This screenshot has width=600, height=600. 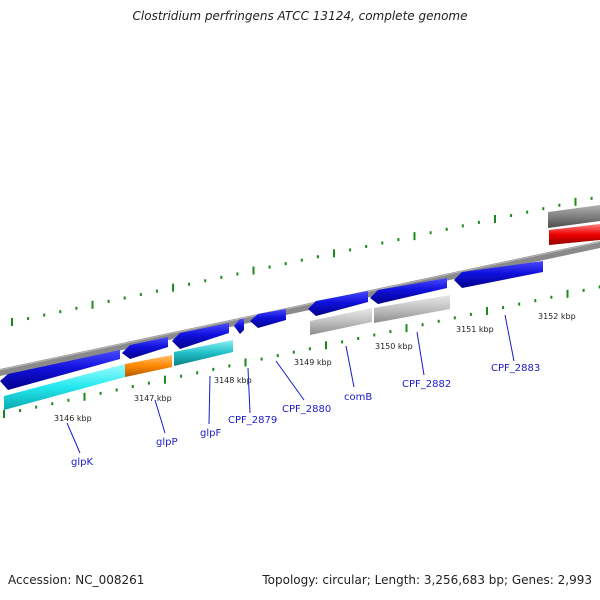 What do you see at coordinates (306, 409) in the screenshot?
I see `gene-label-CPF_2880: CPF_2880` at bounding box center [306, 409].